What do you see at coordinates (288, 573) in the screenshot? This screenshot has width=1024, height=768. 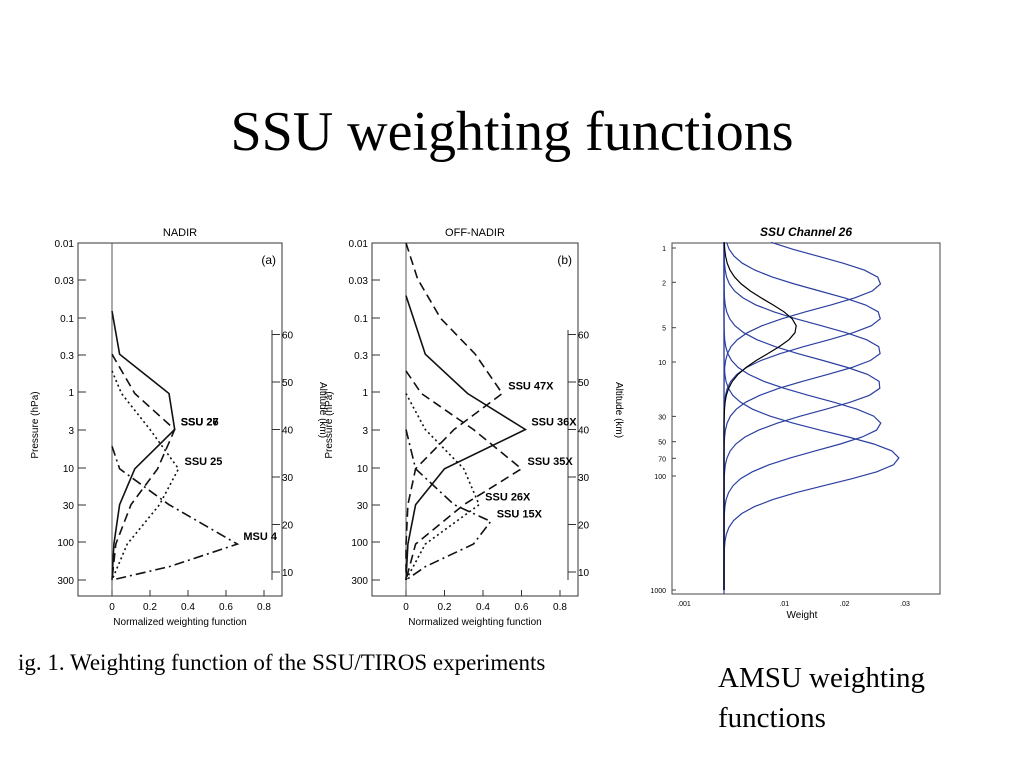 I see `nadir-y2tick-label: 10` at bounding box center [288, 573].